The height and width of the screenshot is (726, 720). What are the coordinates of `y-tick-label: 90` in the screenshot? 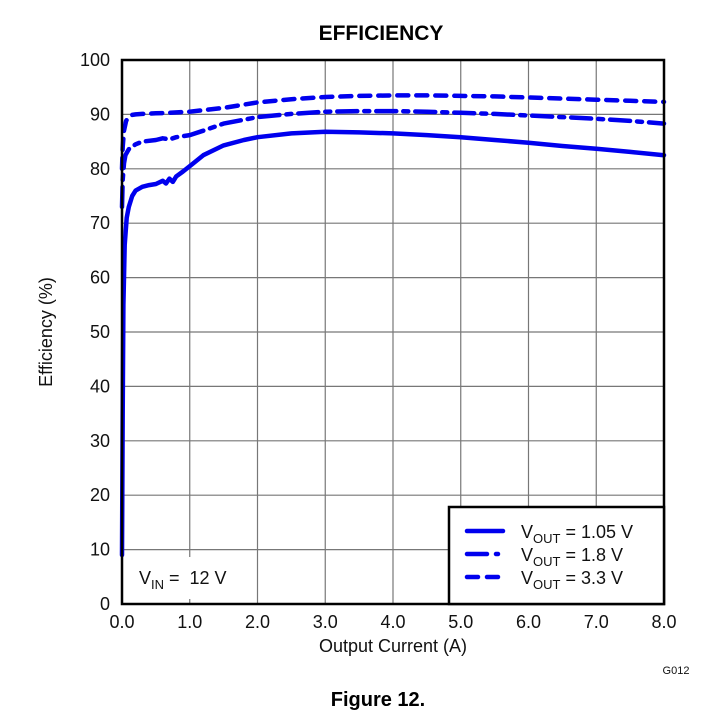 It's located at (100, 114).